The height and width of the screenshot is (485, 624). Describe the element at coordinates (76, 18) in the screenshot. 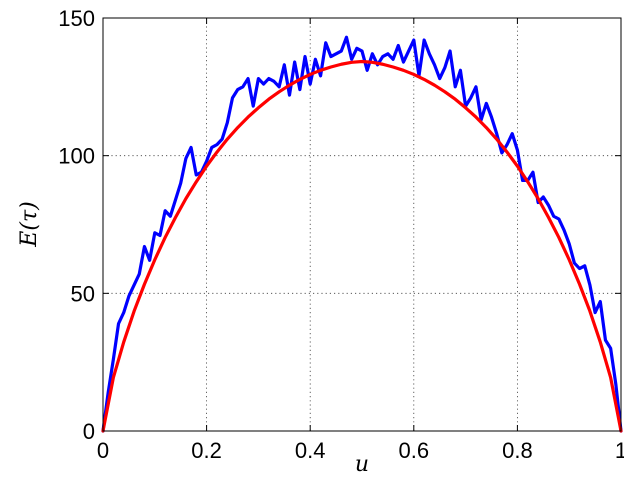

I see `y-tick-label: 150` at that location.